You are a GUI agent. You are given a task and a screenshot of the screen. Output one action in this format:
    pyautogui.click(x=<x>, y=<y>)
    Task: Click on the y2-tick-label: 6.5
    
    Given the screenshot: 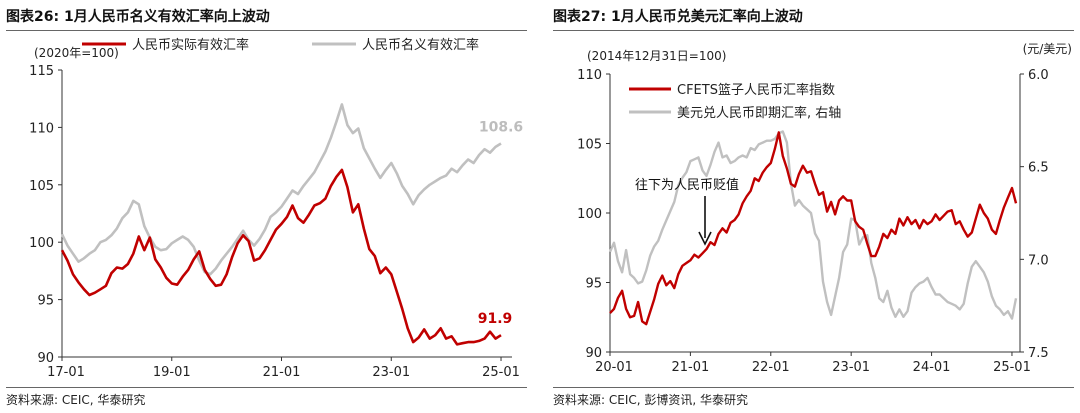 What is the action you would take?
    pyautogui.click(x=1038, y=168)
    